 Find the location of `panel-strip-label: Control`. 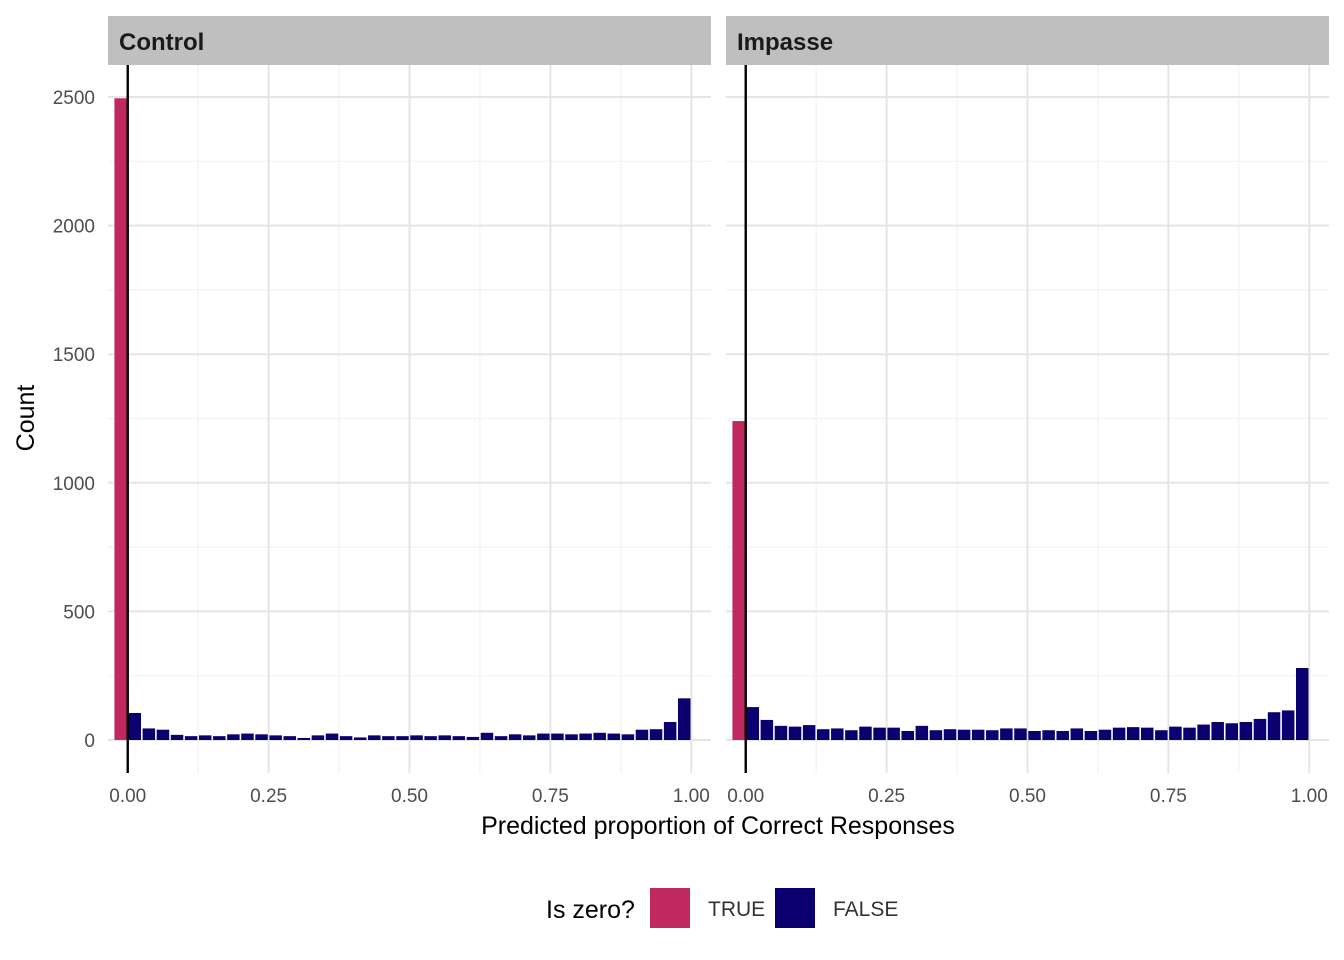

panel-strip-label: Control is located at coordinates (161, 42).